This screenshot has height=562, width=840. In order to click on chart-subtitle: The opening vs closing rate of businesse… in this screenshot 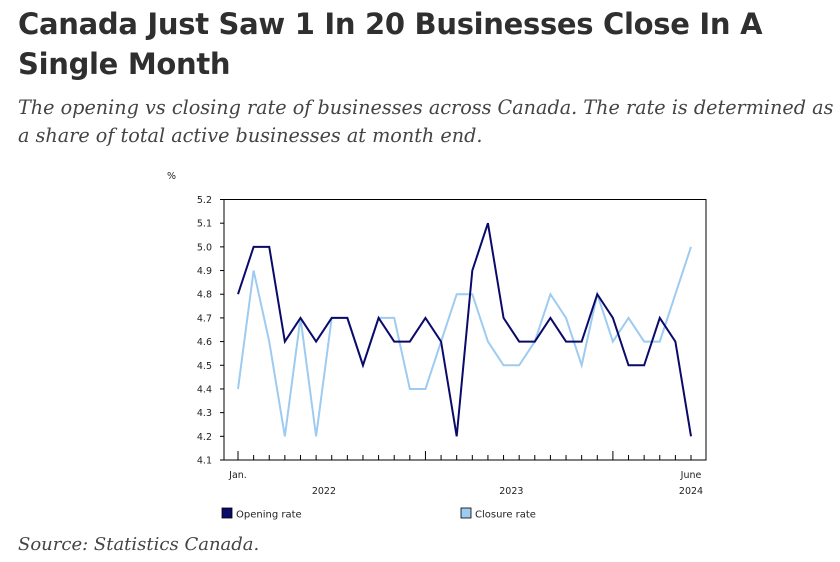, I will do `click(426, 121)`.